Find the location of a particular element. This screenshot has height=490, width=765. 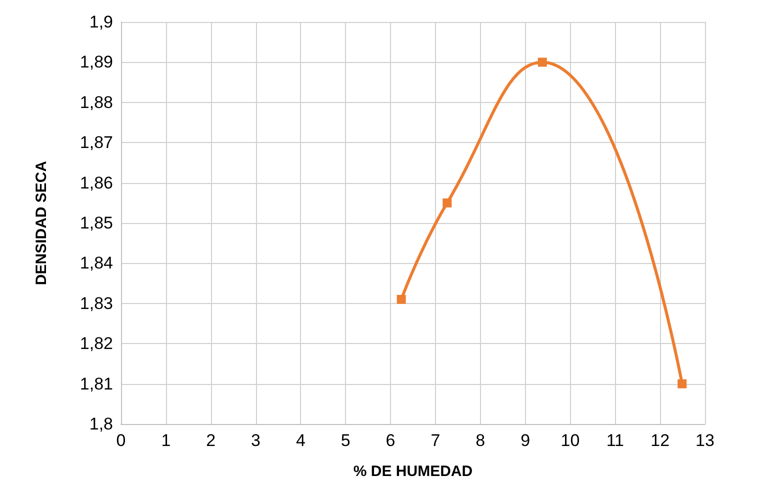

y-axis-title: DENSIDAD SECA is located at coordinates (41, 223).